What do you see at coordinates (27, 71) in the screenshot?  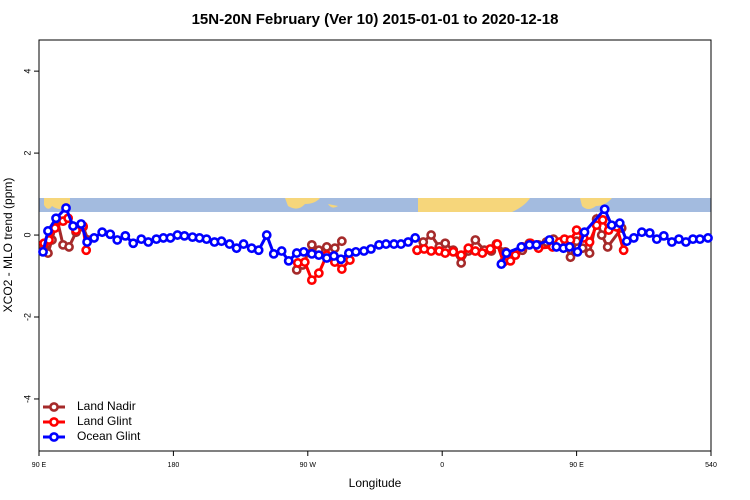 I see `y-tick-label: 4` at bounding box center [27, 71].